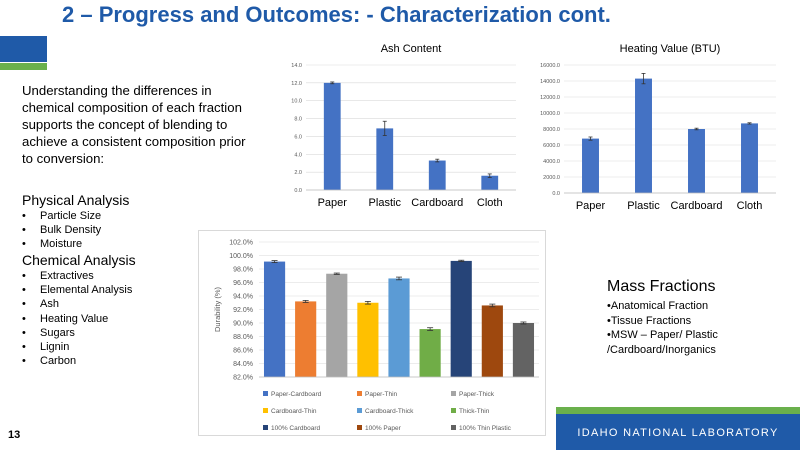 This screenshot has height=450, width=800. Describe the element at coordinates (551, 130) in the screenshot. I see `y-tick-label: 8000.0` at that location.